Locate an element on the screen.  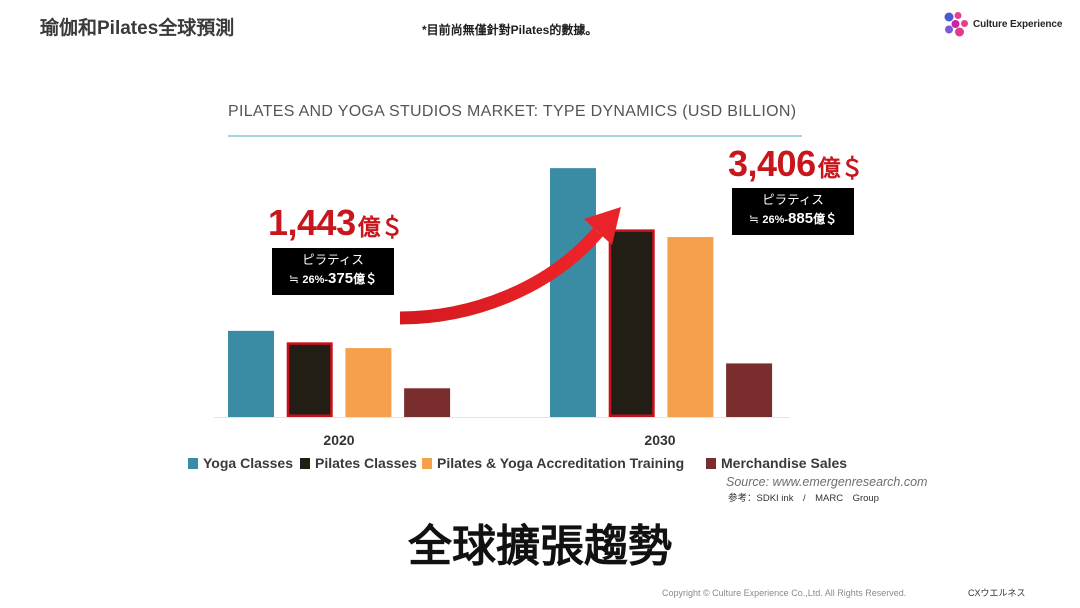
legend-item-merchandise-sales: Merchandise Sales is located at coordinates (776, 463).